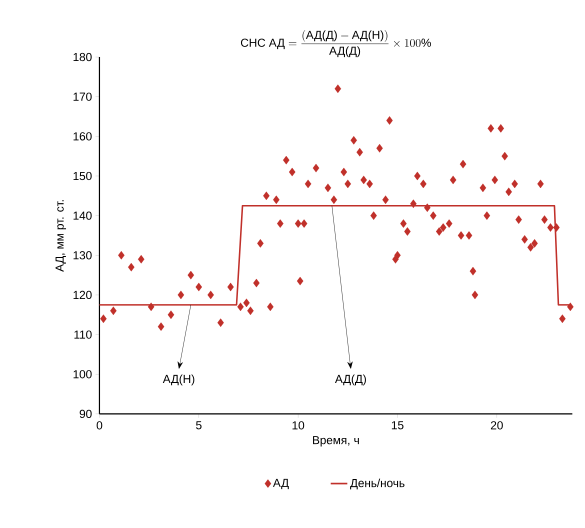 The height and width of the screenshot is (528, 585). I want to click on annotation: АД(Н), so click(178, 380).